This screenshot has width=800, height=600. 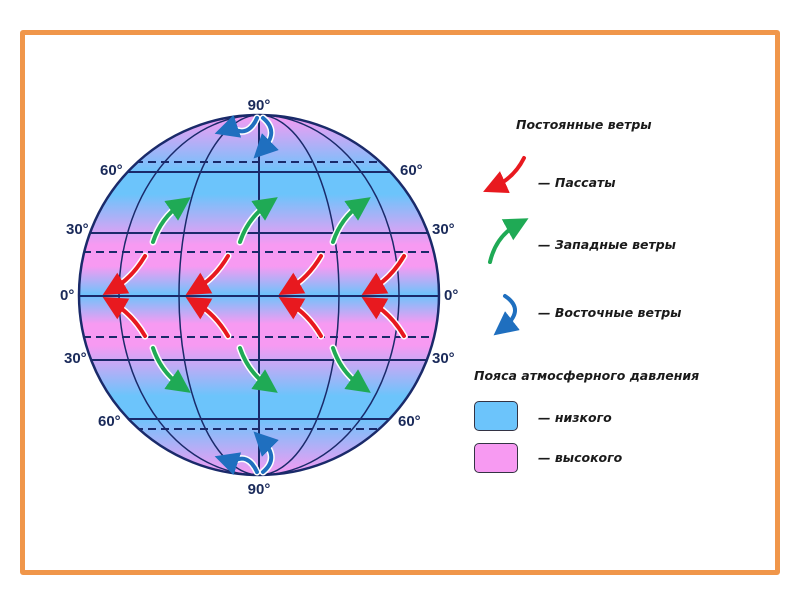 What do you see at coordinates (587, 375) in the screenshot?
I see `legend-pressure-title: Пояса атмосферного давления` at bounding box center [587, 375].